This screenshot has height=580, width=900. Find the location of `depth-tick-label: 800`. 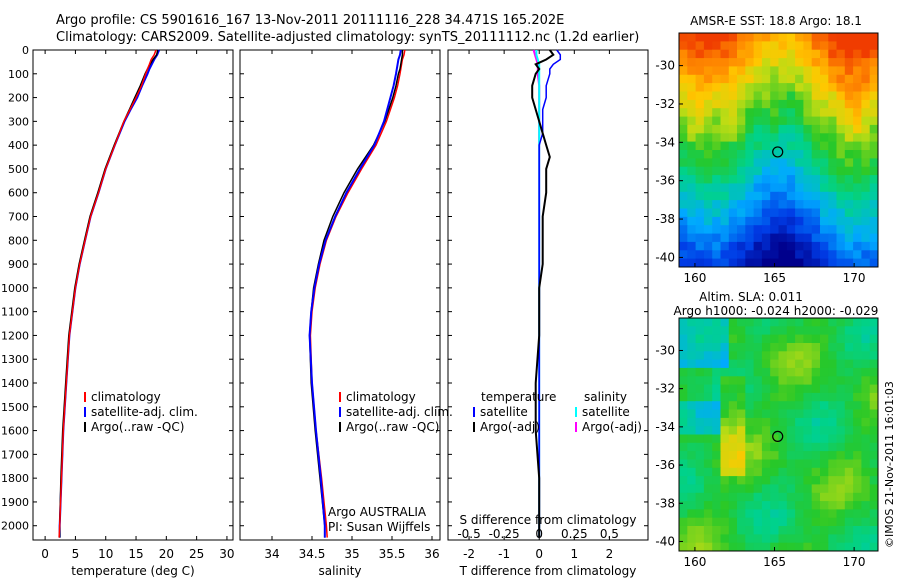

depth-tick-label: 800 is located at coordinates (18, 240).